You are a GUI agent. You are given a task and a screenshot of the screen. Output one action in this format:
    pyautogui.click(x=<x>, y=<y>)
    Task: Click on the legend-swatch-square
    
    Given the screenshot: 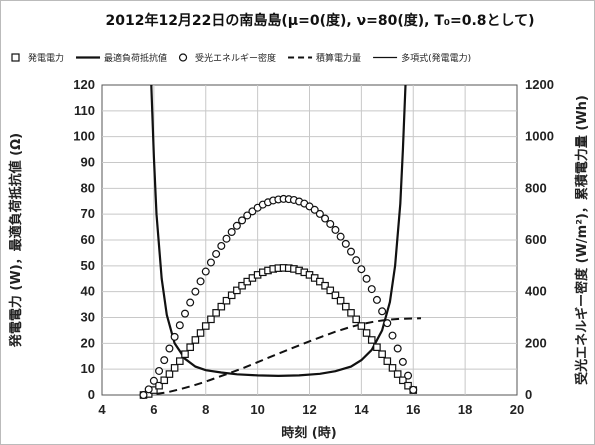 What is the action you would take?
    pyautogui.click(x=15, y=57)
    